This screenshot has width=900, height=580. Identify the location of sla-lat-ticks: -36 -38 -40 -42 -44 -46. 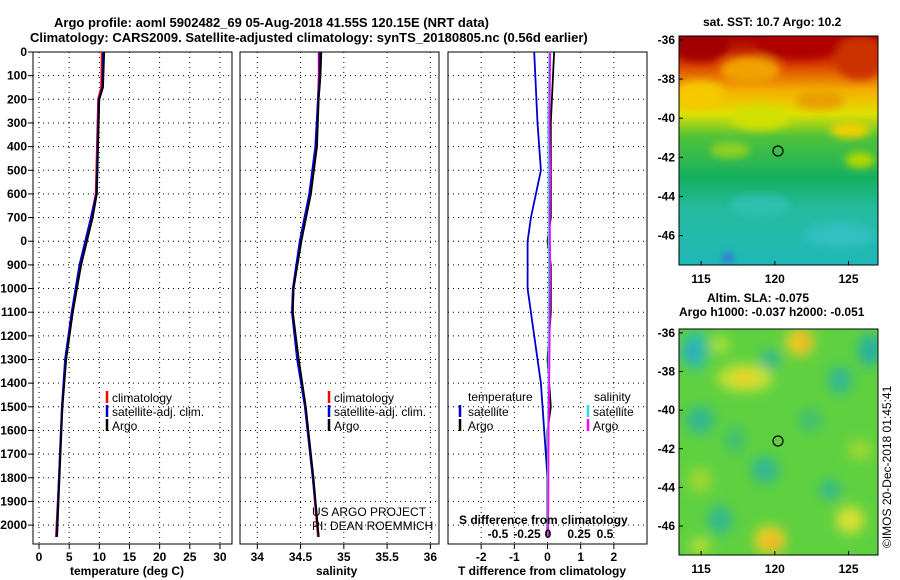
(670, 429).